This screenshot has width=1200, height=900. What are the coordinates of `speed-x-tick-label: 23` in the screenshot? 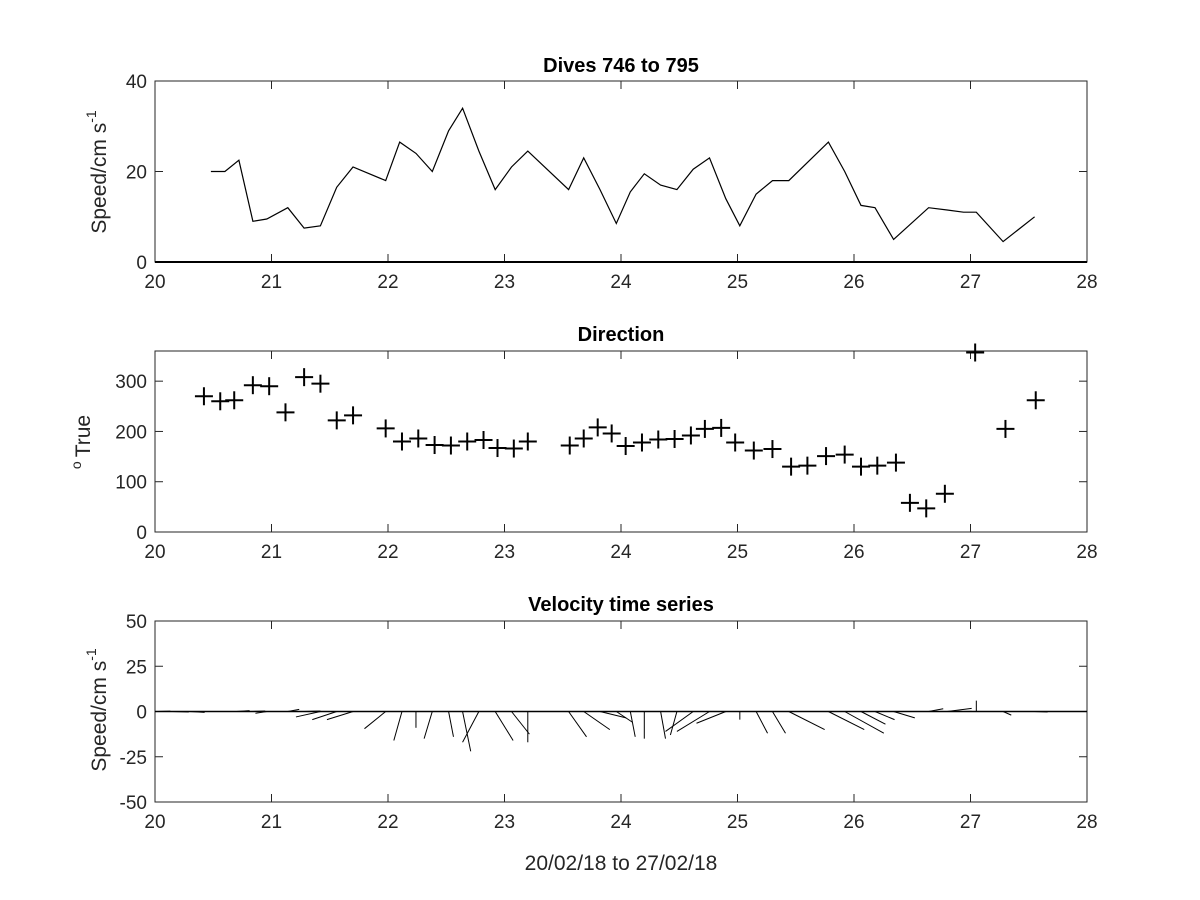 It's located at (504, 282).